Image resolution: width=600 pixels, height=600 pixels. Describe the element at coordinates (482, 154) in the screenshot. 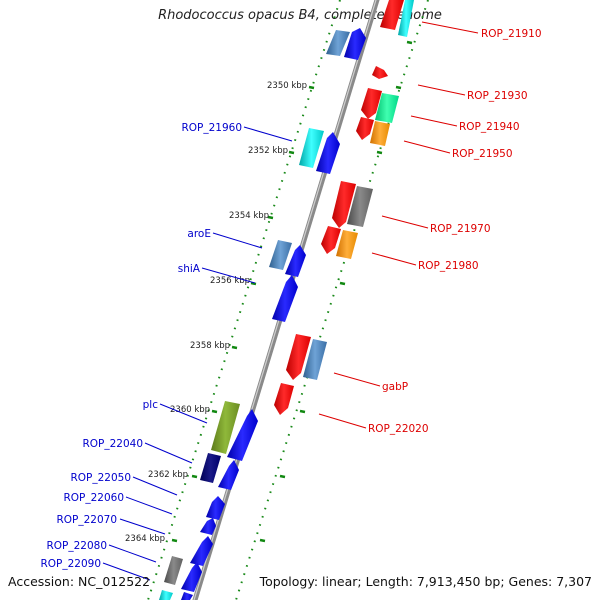

I see `gene-label: ROP_21950` at that location.